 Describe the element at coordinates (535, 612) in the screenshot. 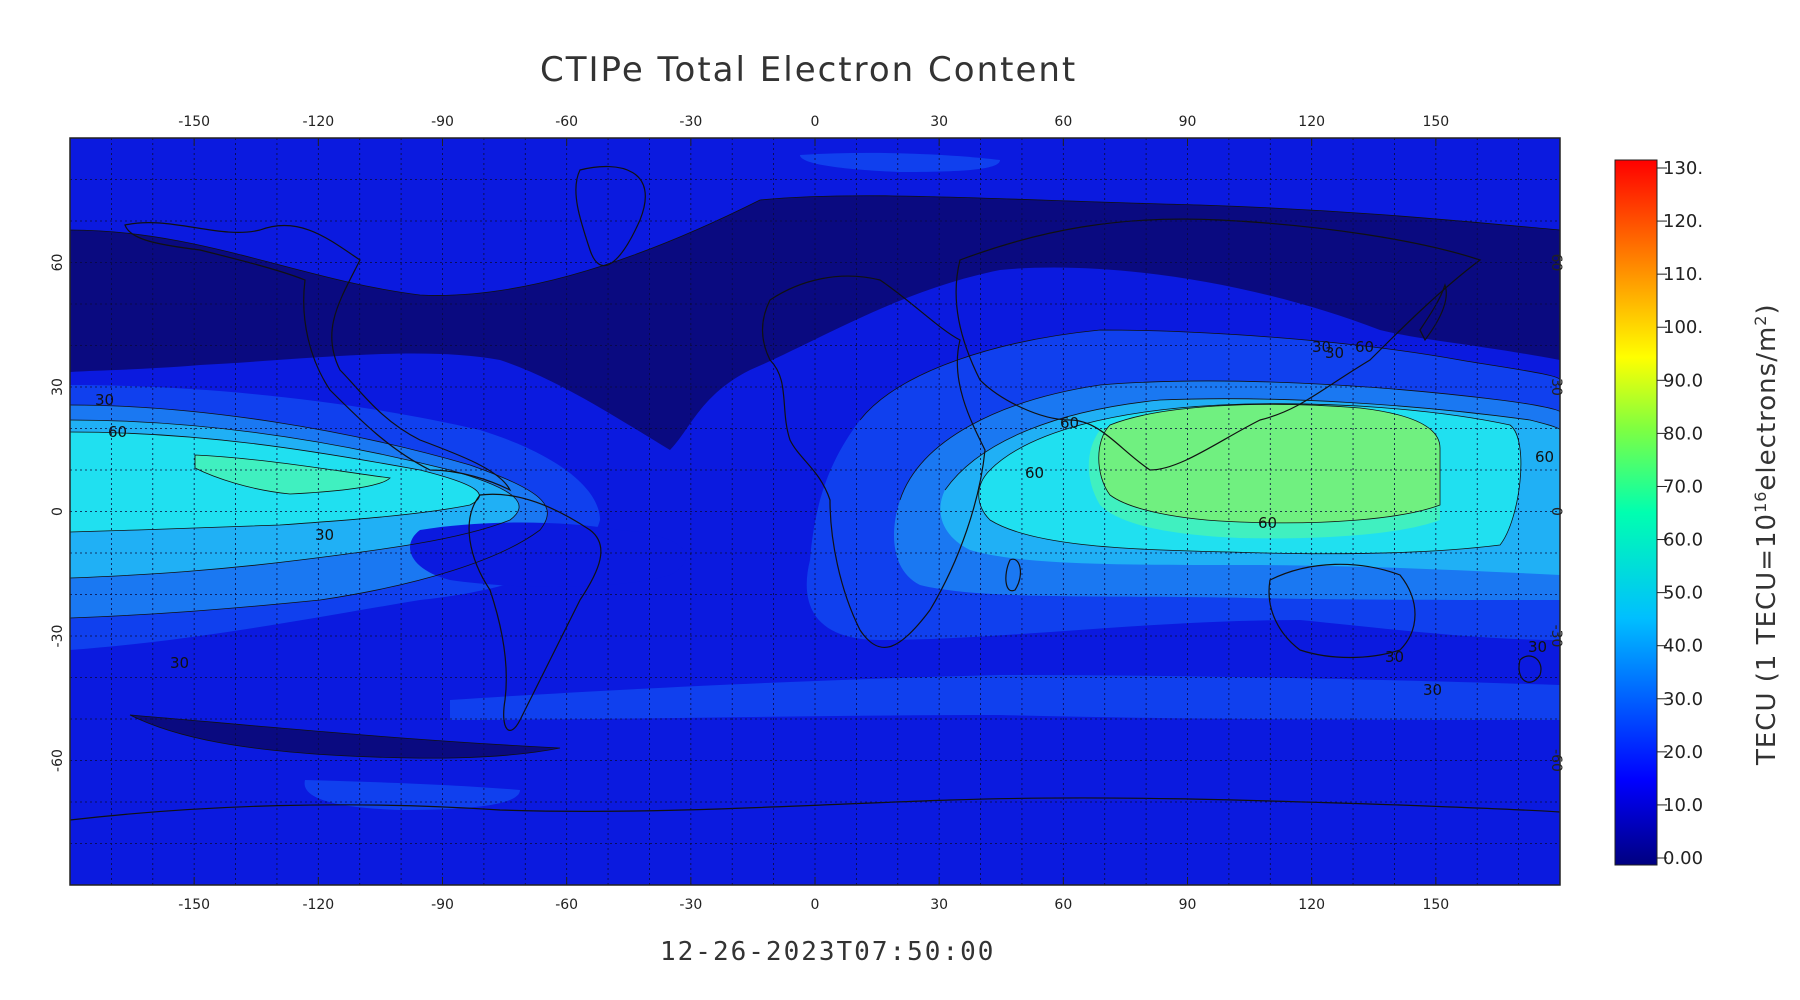

I see `south-america-coast` at that location.